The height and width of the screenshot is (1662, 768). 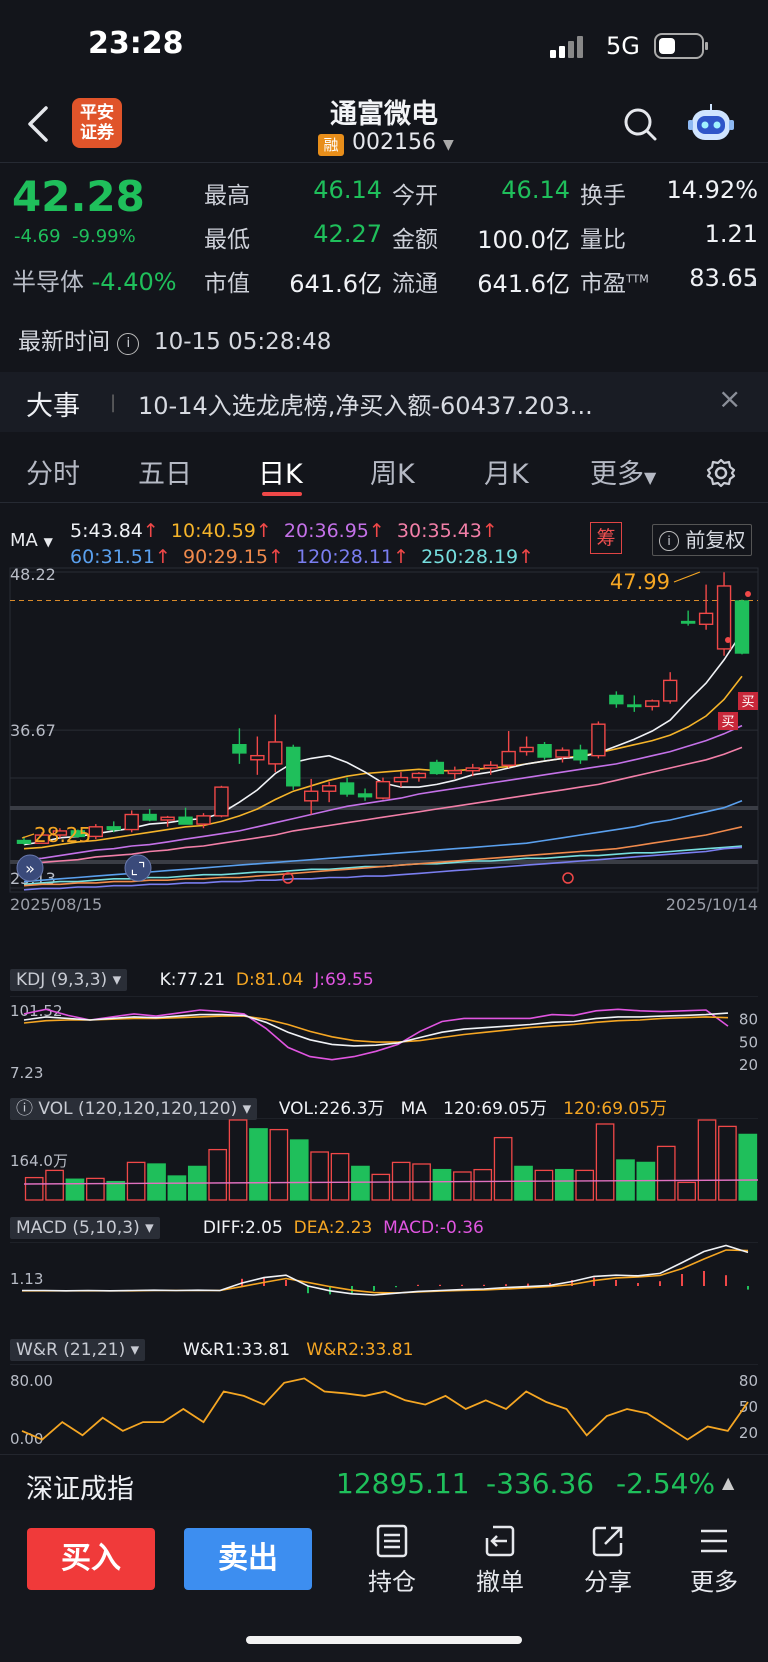 What do you see at coordinates (500, 1541) in the screenshot?
I see `cancel-order-icon` at bounding box center [500, 1541].